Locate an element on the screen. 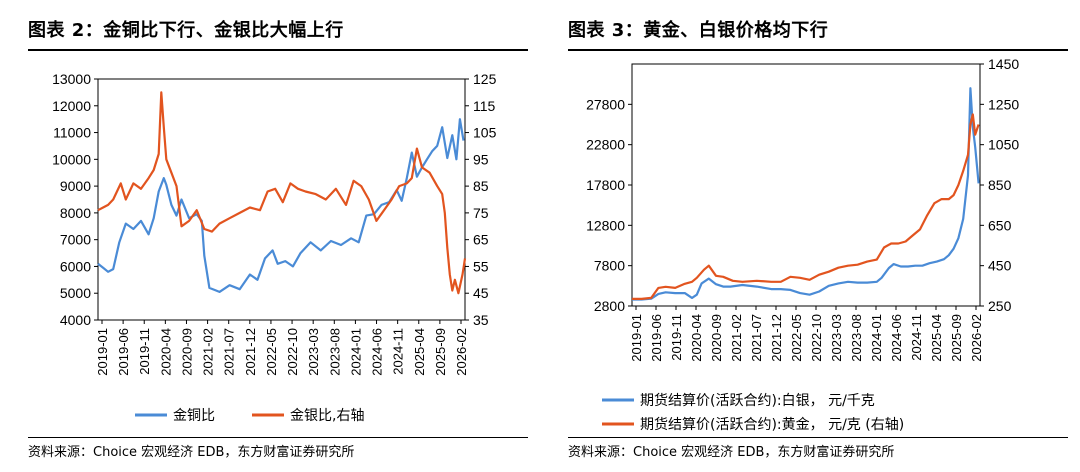 This screenshot has width=1080, height=472. left-axis-tick-label: 5000 is located at coordinates (75, 293).